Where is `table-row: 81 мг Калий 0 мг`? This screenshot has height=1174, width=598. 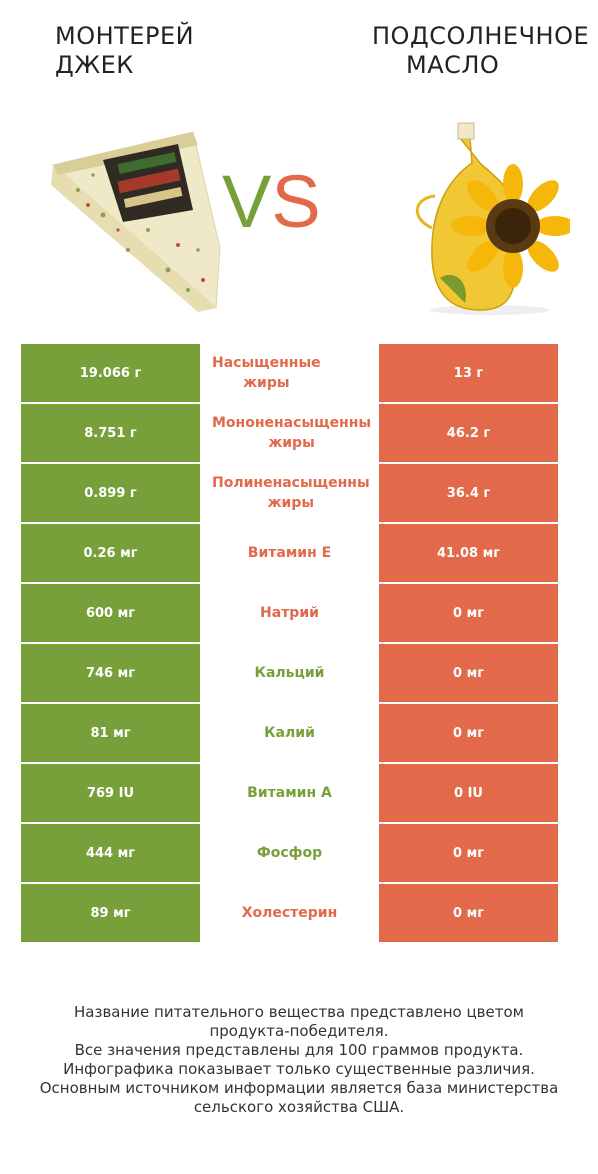
table-row: 81 мг Калий 0 мг is located at coordinates (289, 734).